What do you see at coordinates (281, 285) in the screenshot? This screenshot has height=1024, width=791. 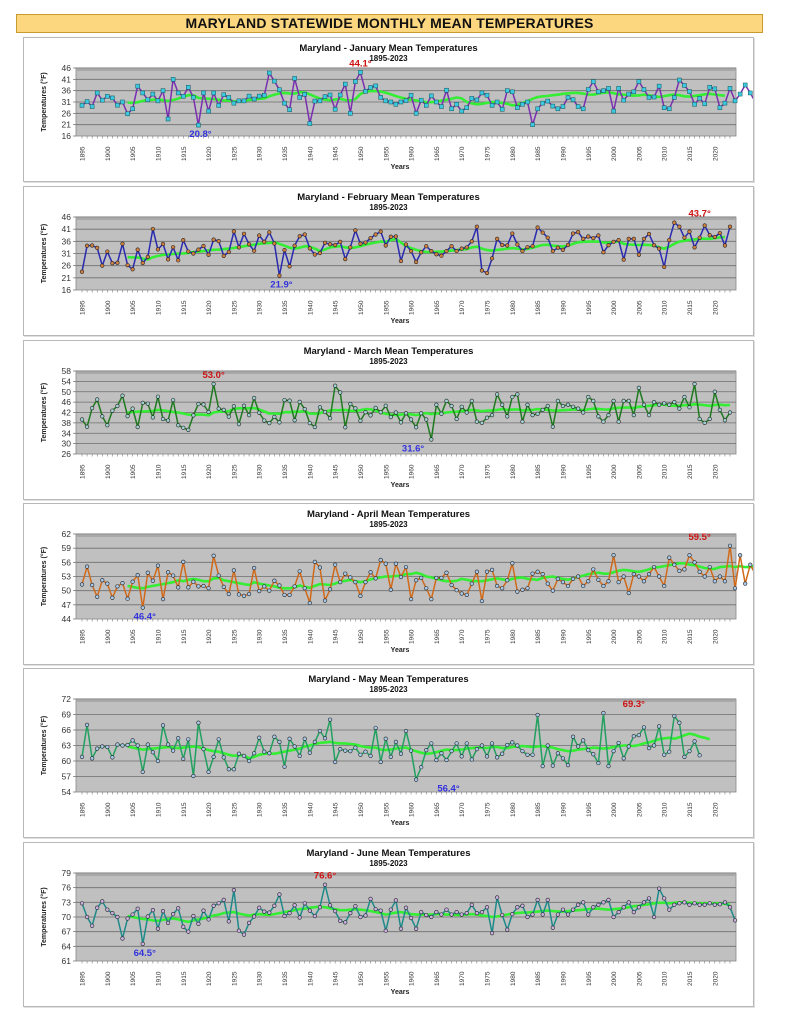 I see `min-value-annotation: 21.9°` at bounding box center [281, 285].